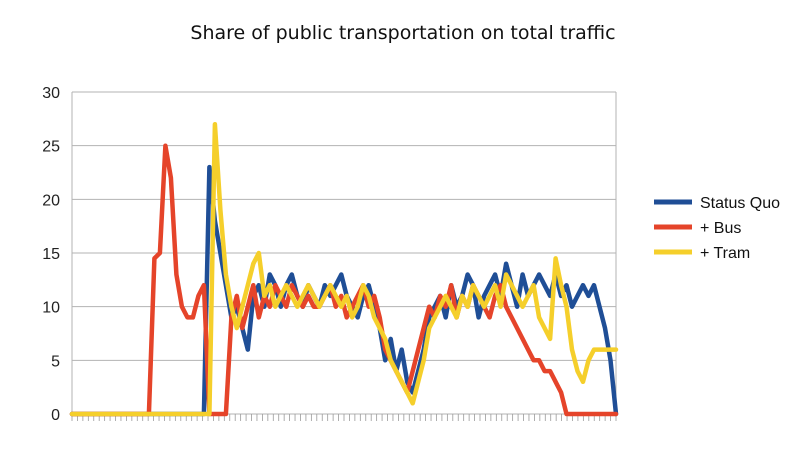 Image resolution: width=806 pixels, height=454 pixels. What do you see at coordinates (55, 415) in the screenshot?
I see `y-tick-label: 0` at bounding box center [55, 415].